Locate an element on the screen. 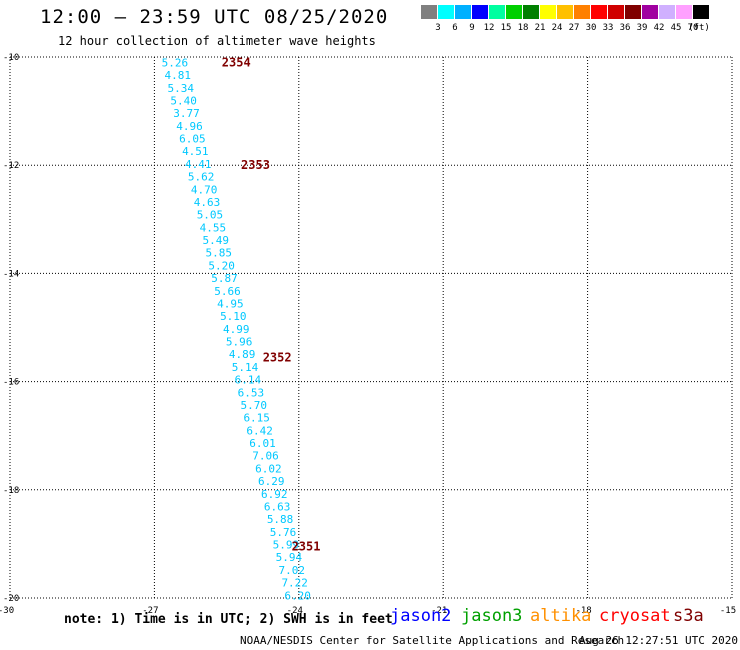 The height and width of the screenshot is (650, 740). legend-tick-label: 33 is located at coordinates (608, 28).